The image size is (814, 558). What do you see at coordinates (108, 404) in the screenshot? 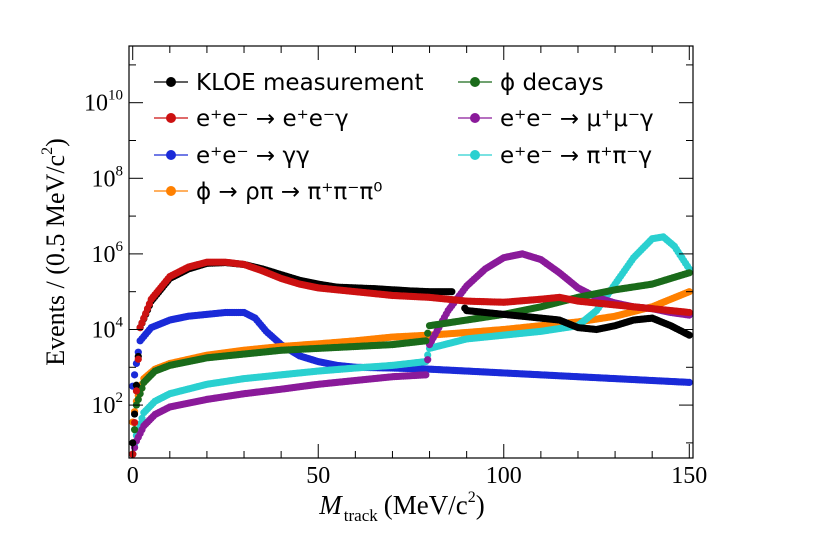
I see `y-tick-label: 10²` at bounding box center [108, 404].